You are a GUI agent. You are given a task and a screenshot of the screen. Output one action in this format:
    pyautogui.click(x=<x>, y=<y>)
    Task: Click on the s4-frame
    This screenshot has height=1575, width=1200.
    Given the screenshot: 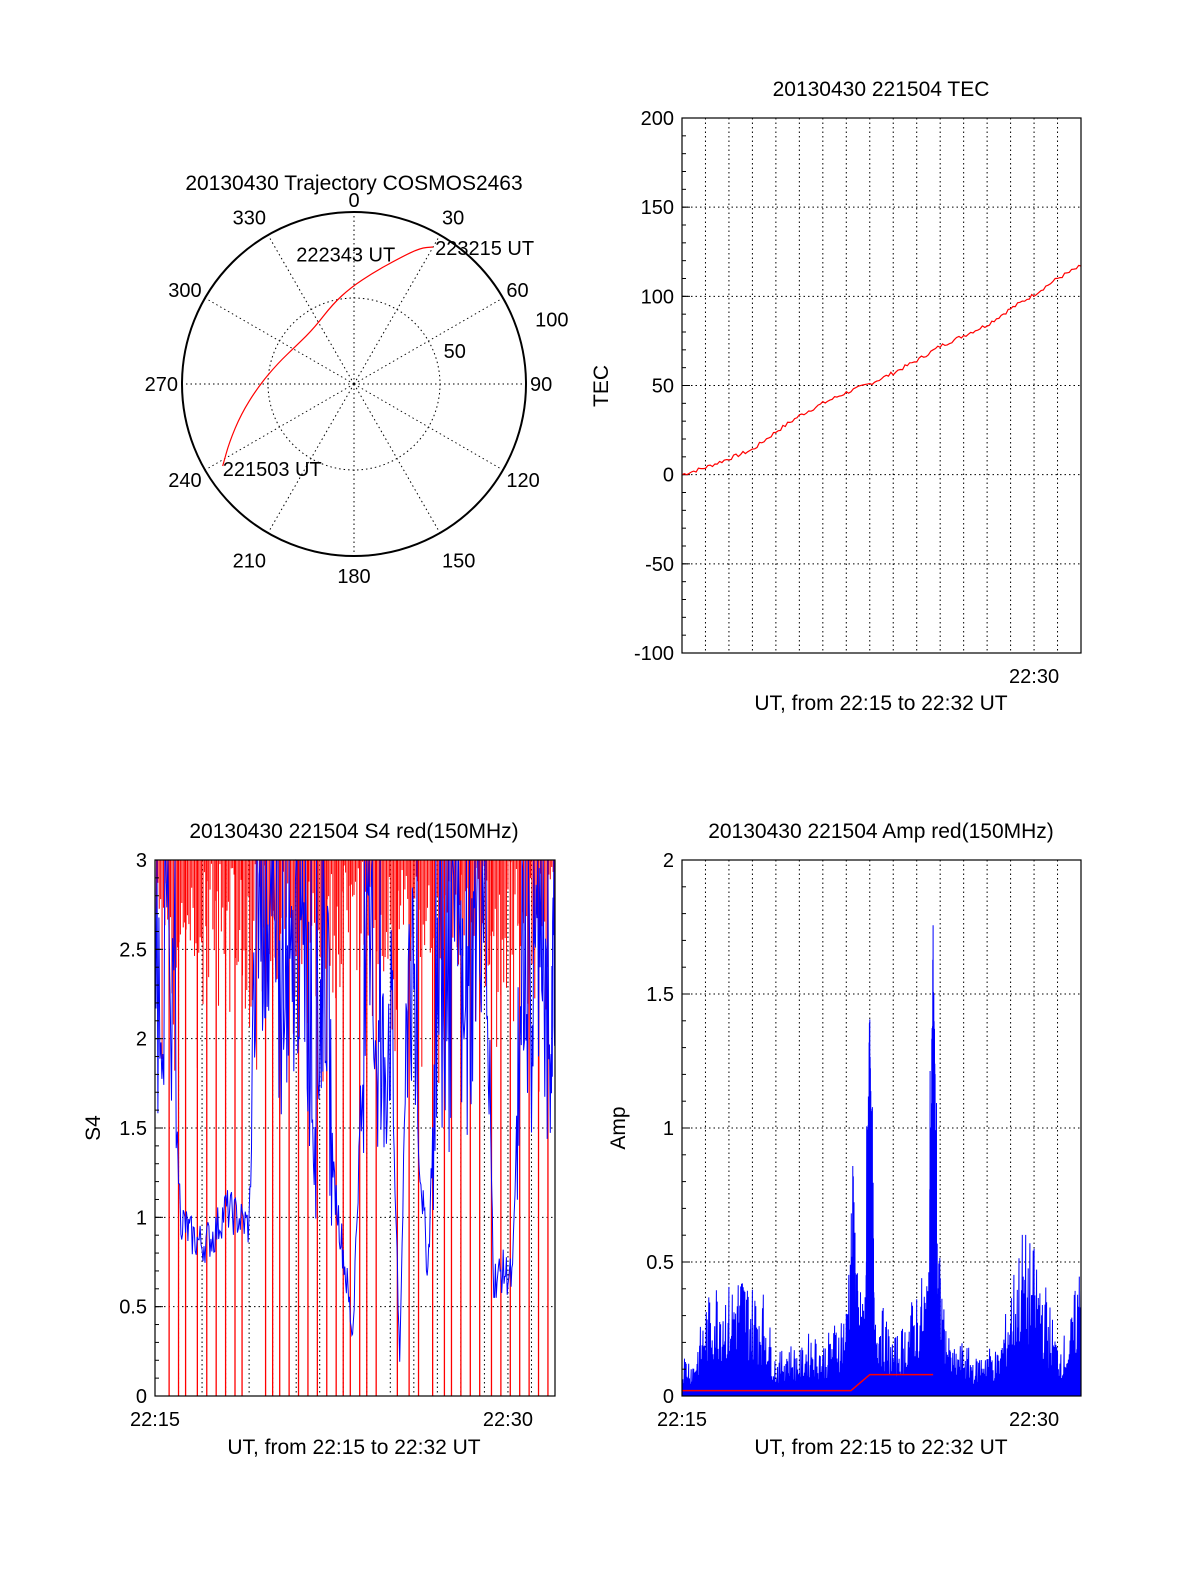 What is the action you would take?
    pyautogui.click(x=355, y=1128)
    